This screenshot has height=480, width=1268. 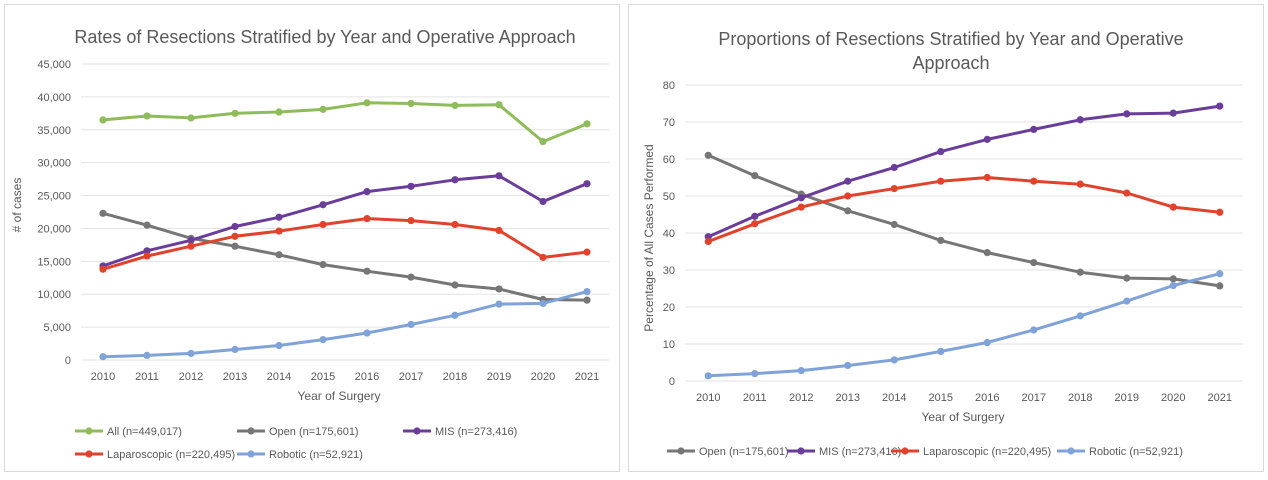 I want to click on y-axis-title: # of cases, so click(x=17, y=205).